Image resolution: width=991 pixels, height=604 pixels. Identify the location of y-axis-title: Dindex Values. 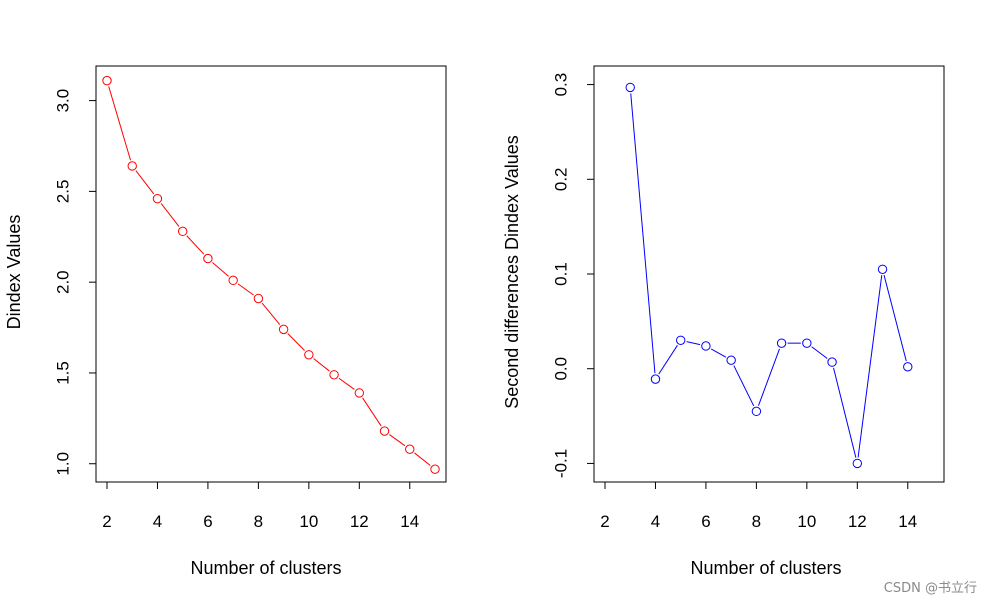
(14, 272).